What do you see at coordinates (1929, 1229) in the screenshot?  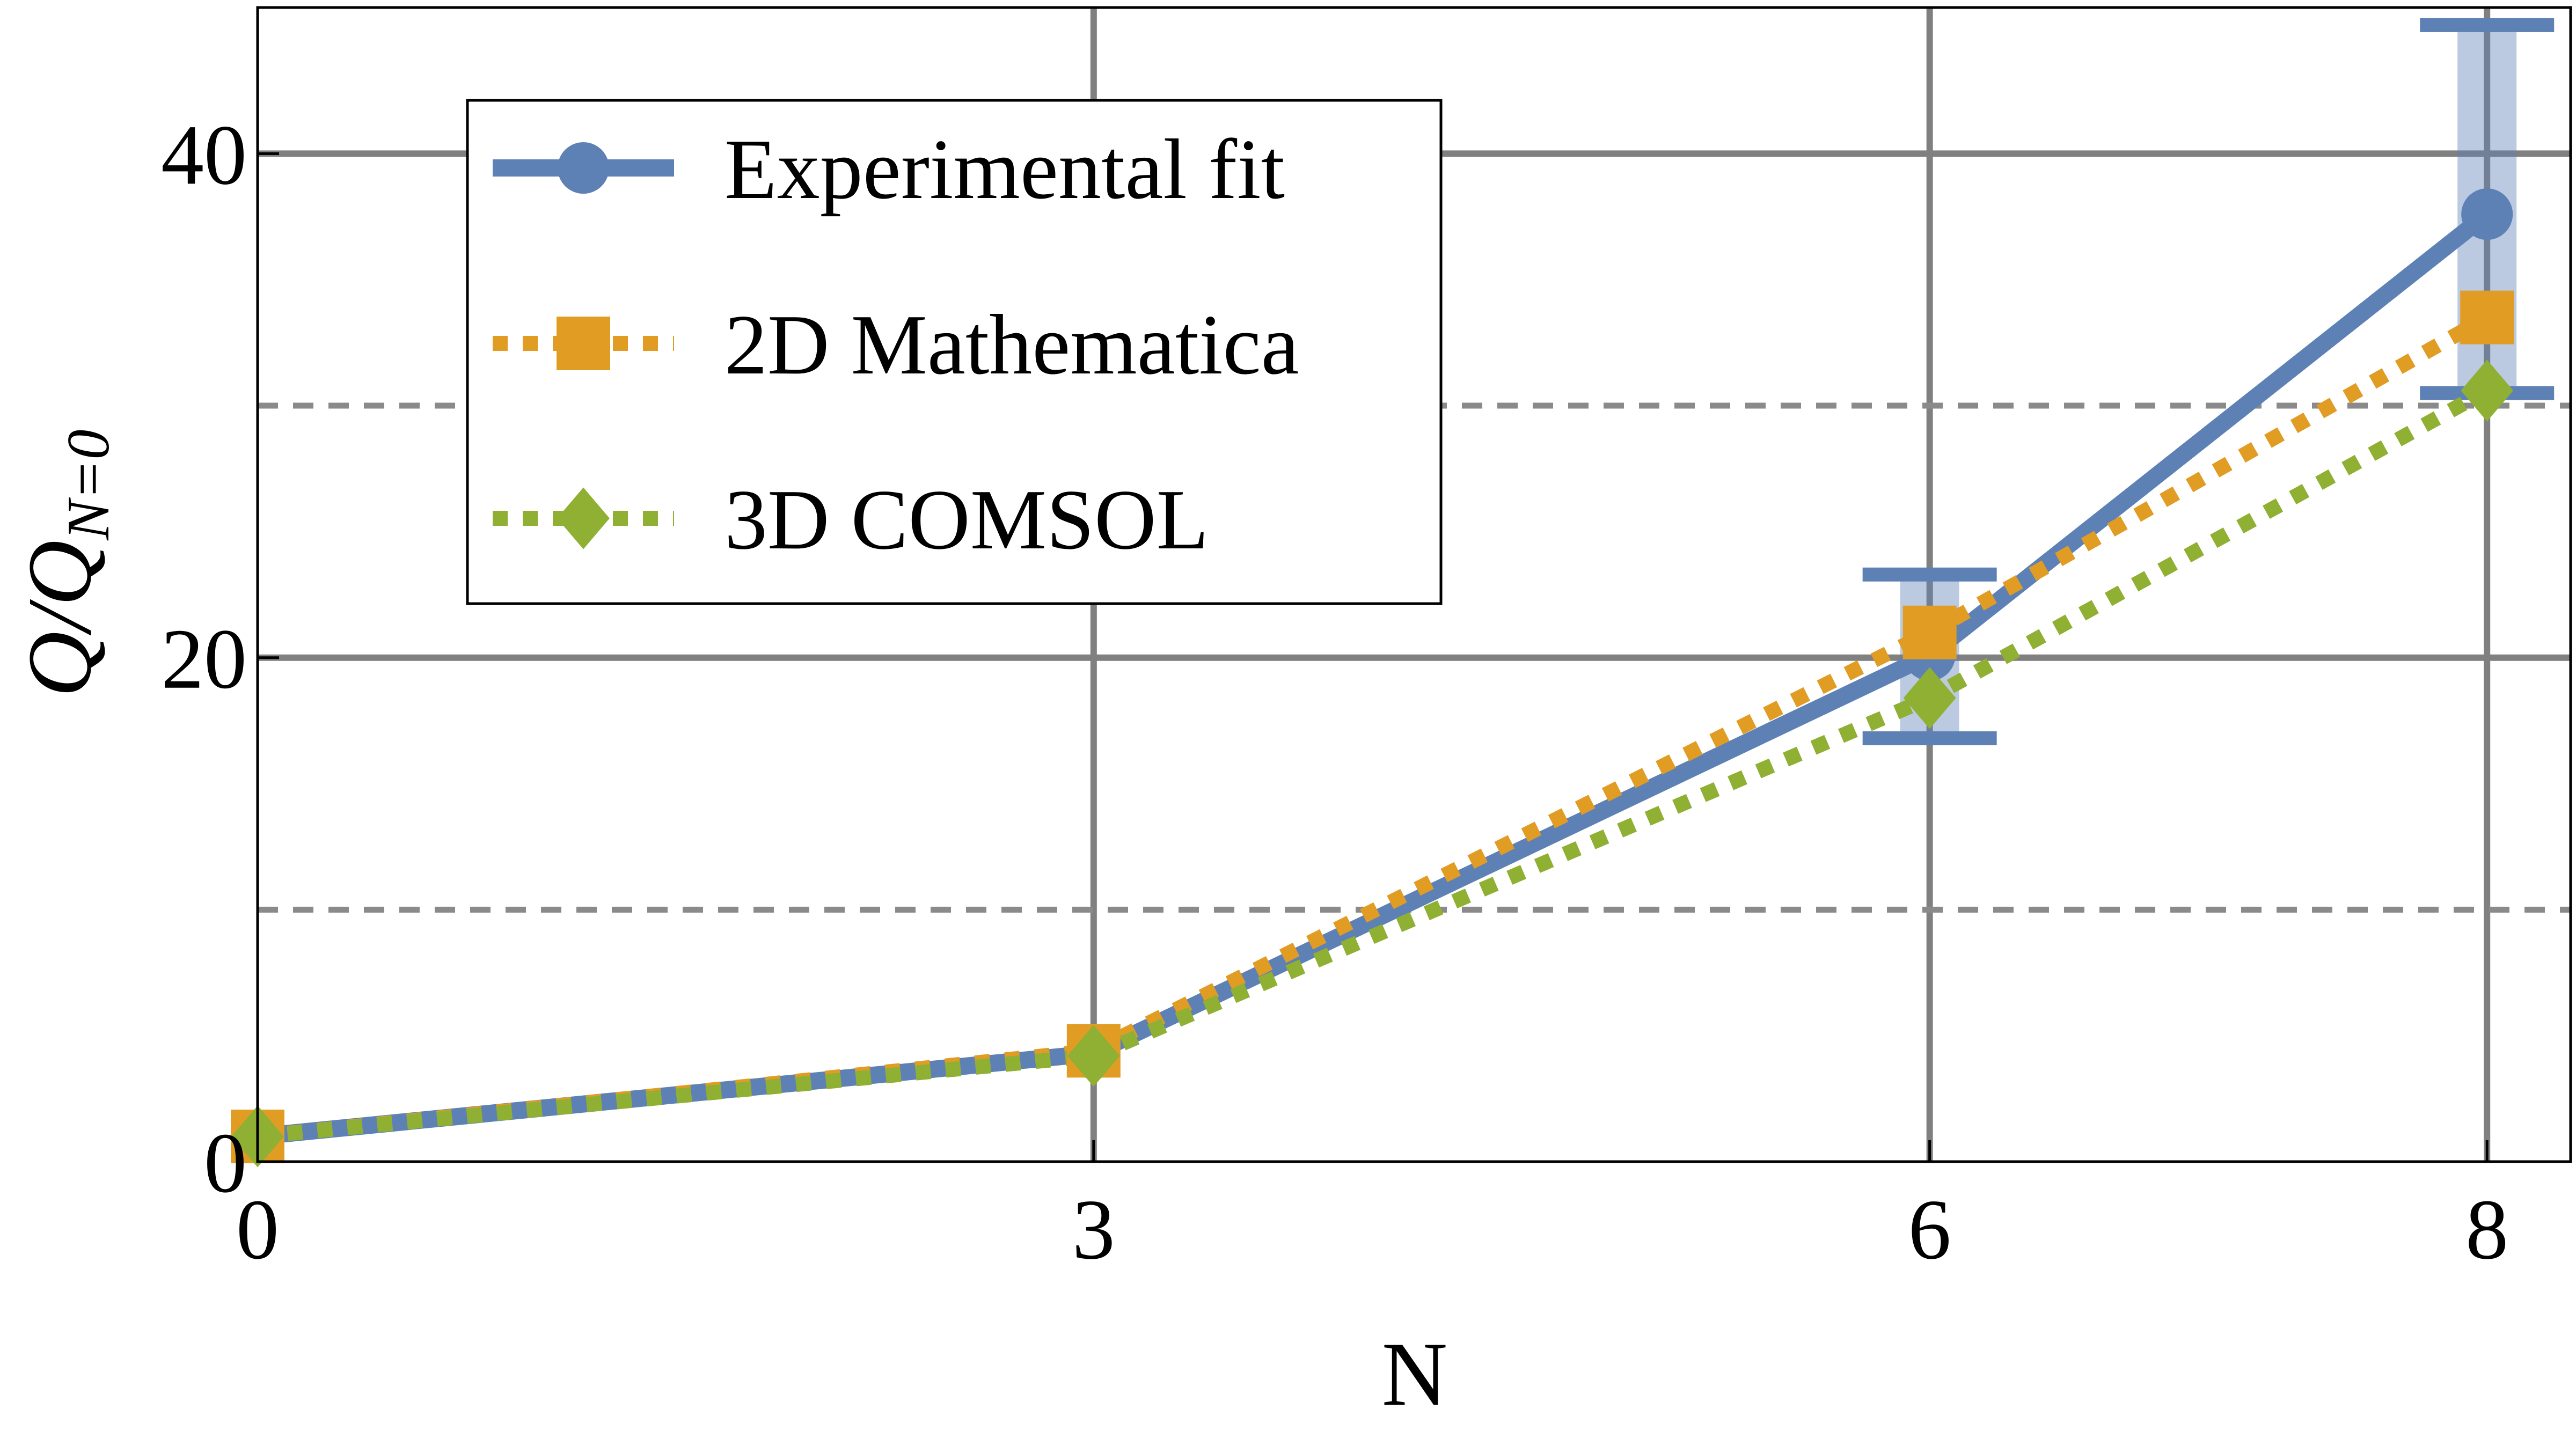 I see `x-tick-label: 6` at bounding box center [1929, 1229].